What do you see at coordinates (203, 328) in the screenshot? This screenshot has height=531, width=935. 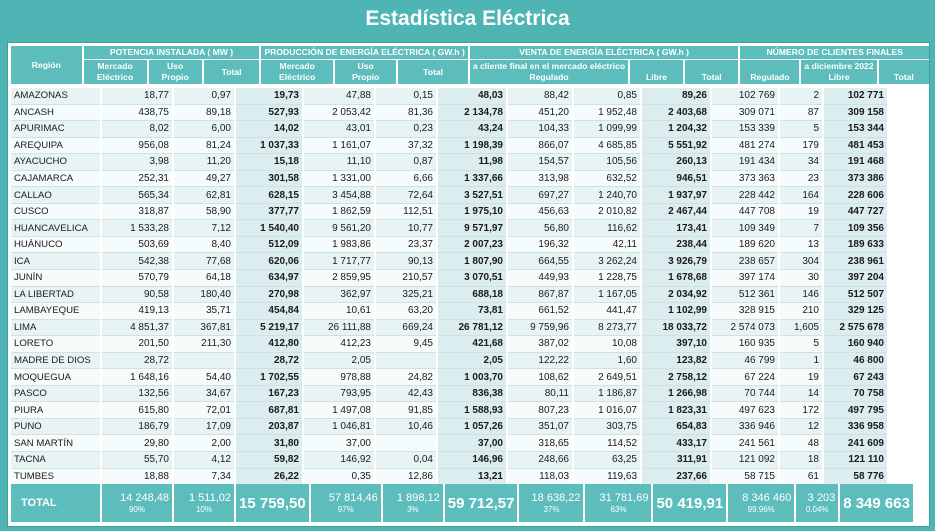 I see `value-cell: 367,81` at bounding box center [203, 328].